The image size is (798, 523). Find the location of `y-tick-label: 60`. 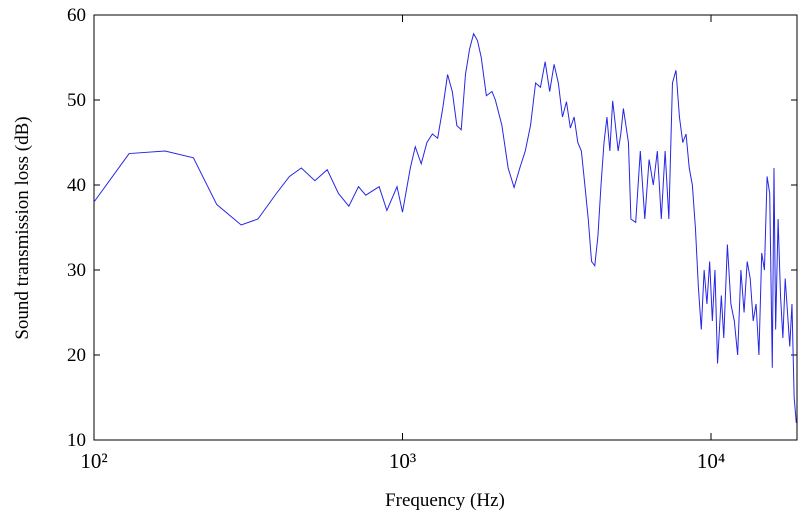

y-tick-label: 60 is located at coordinates (76, 15).